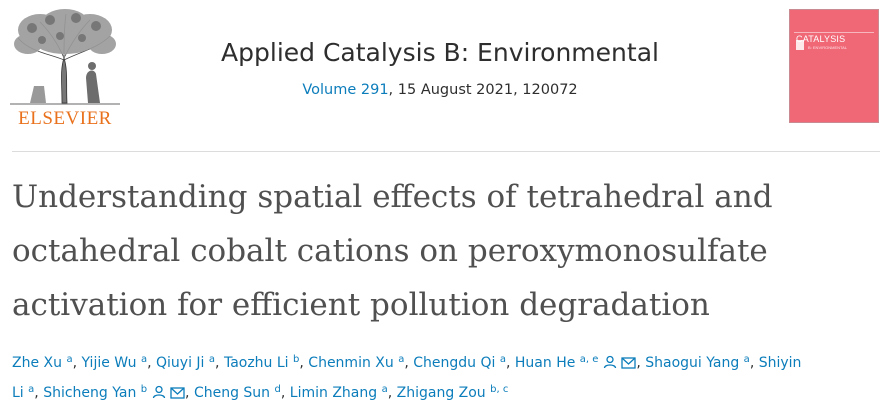  I want to click on cover-top-band, so click(834, 23).